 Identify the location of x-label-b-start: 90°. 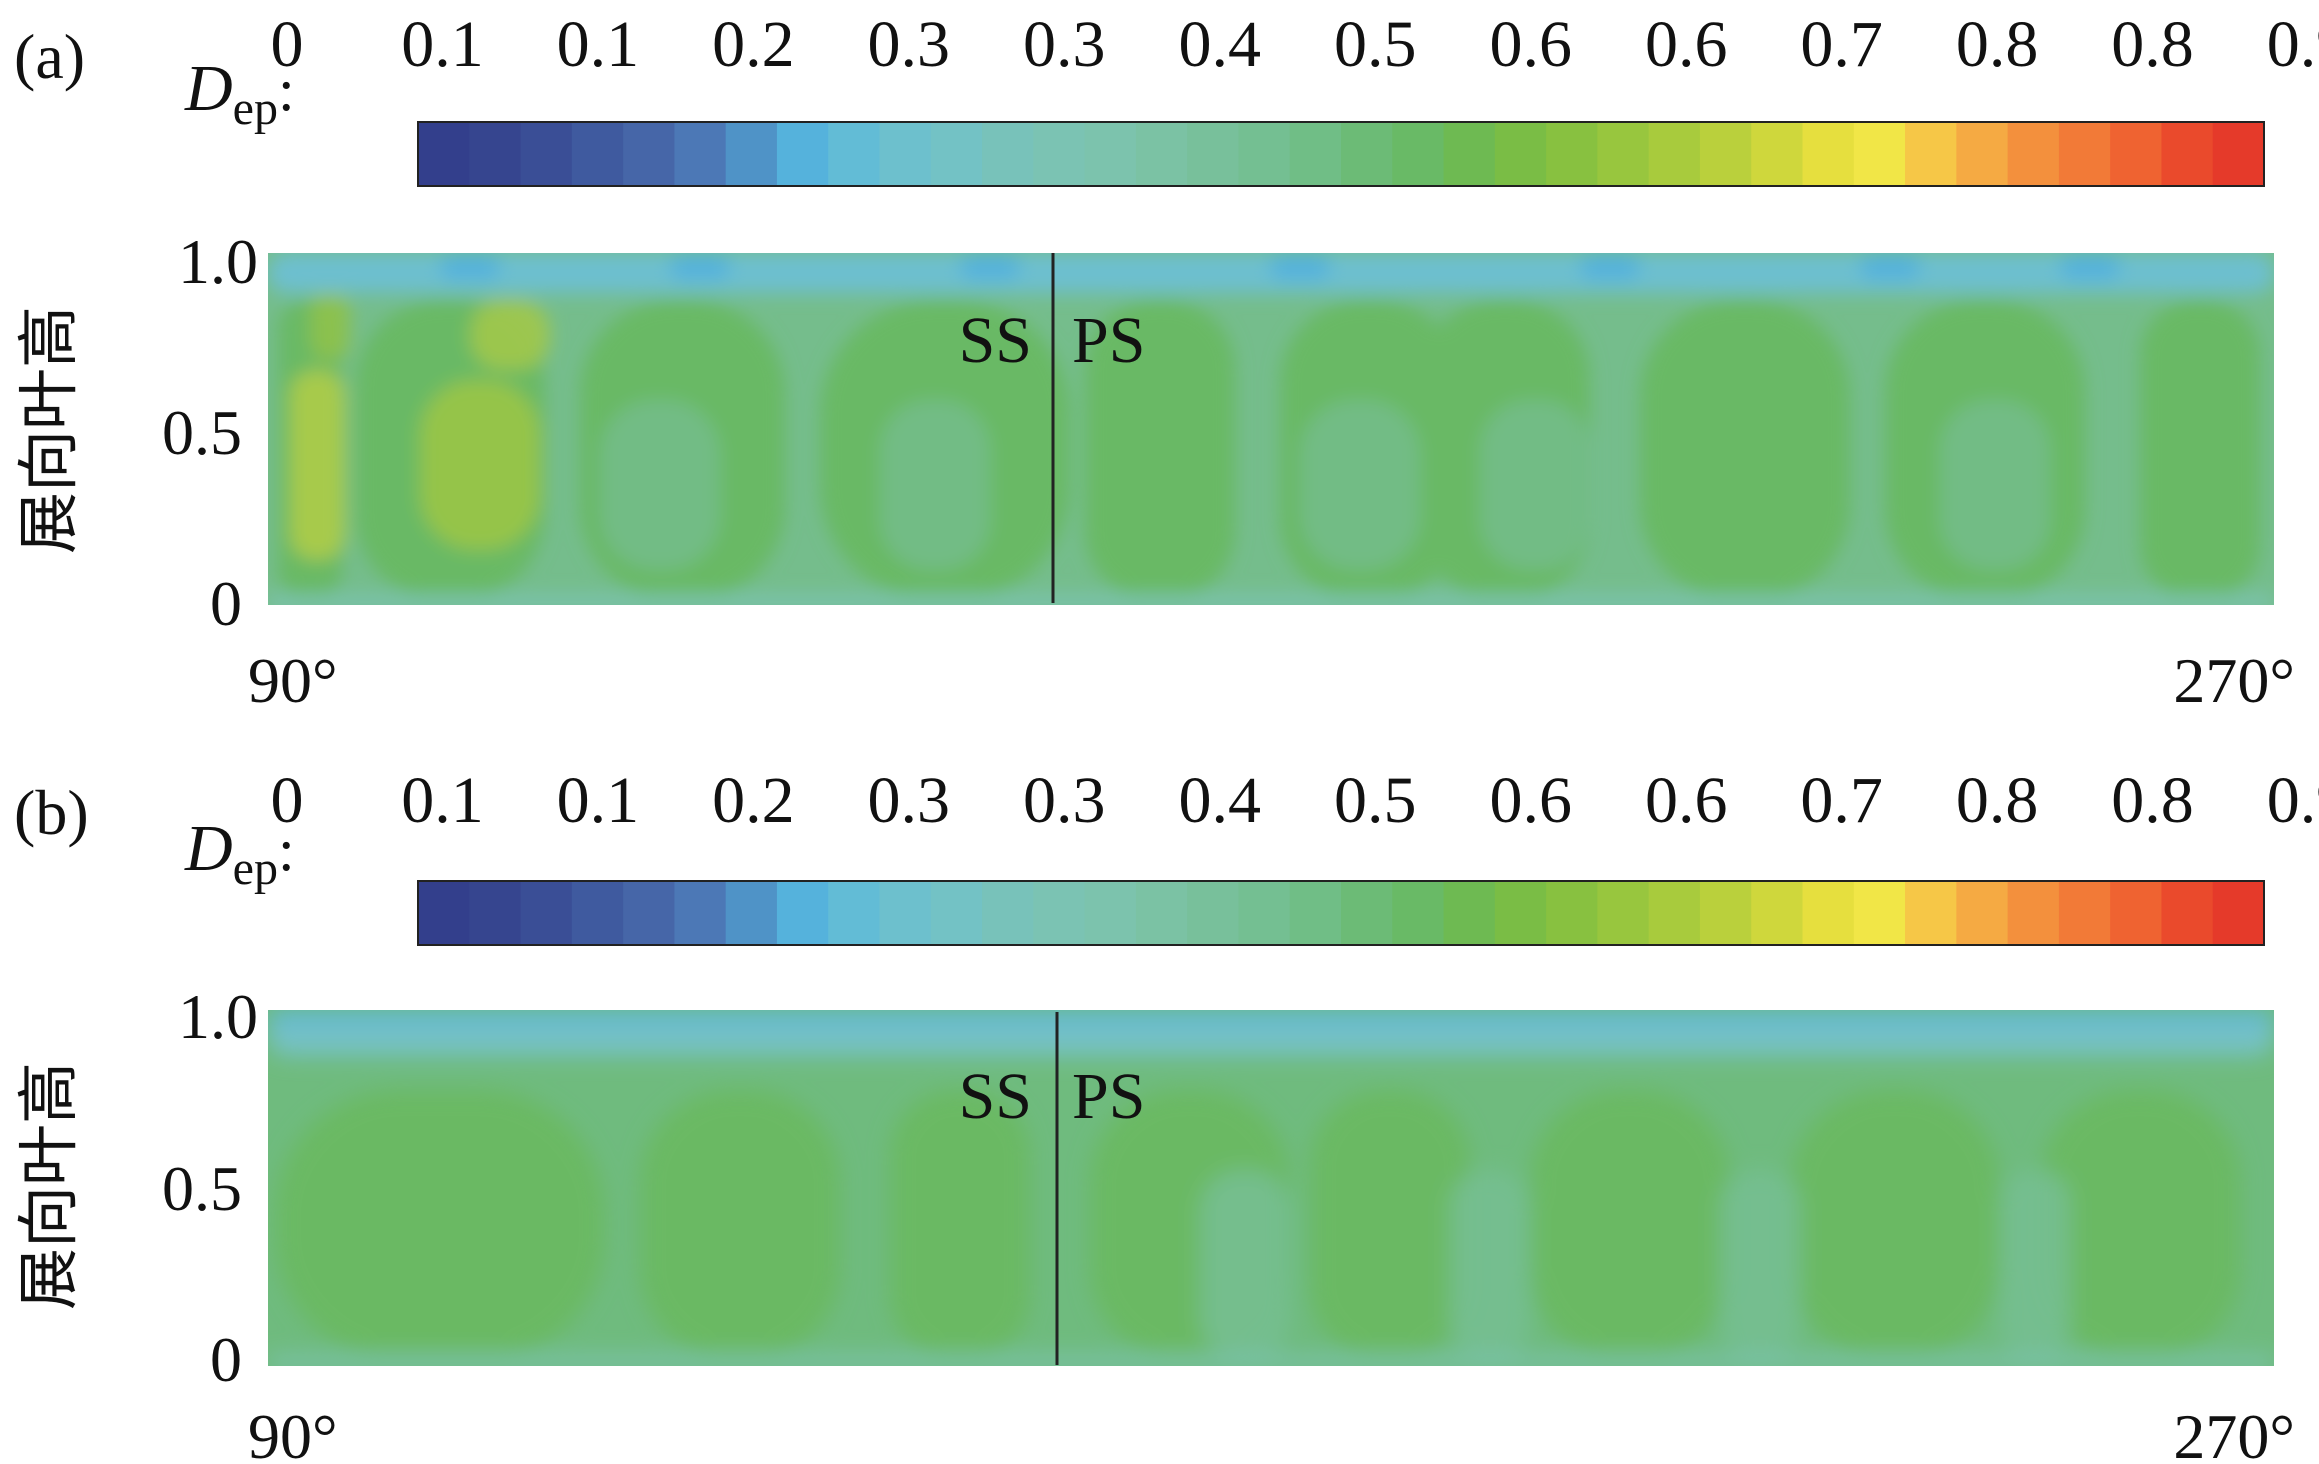
(293, 1432).